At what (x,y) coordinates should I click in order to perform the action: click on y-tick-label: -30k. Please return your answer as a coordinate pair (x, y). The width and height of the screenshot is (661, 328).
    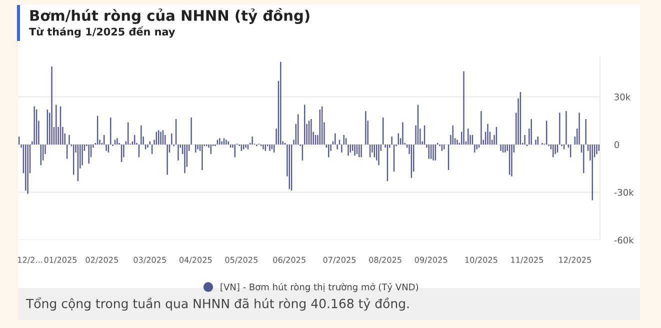
    Looking at the image, I should click on (624, 192).